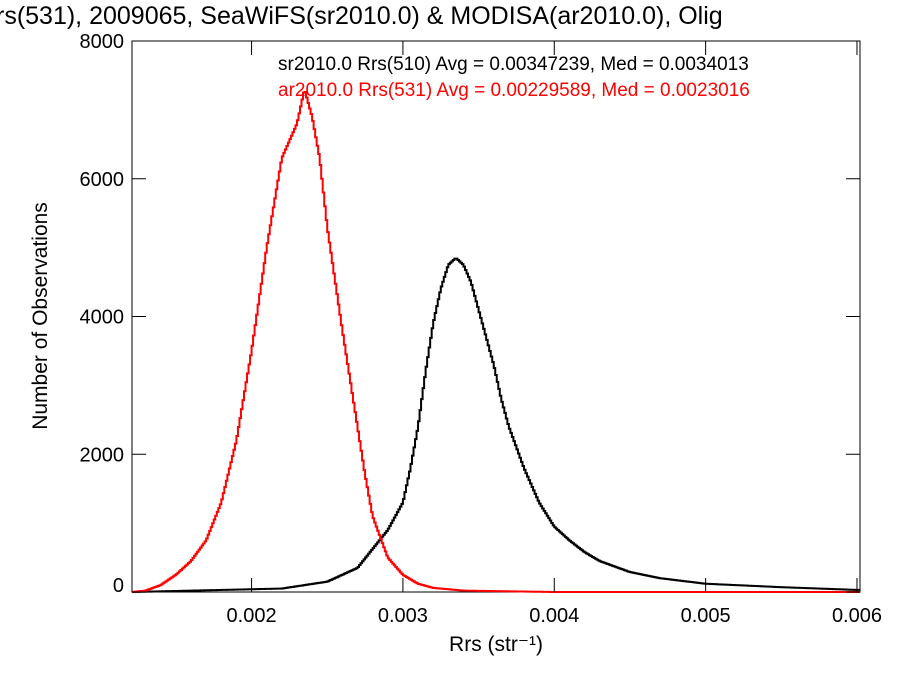 This screenshot has width=900, height=675. I want to click on y-tick-label: 4000, so click(102, 318).